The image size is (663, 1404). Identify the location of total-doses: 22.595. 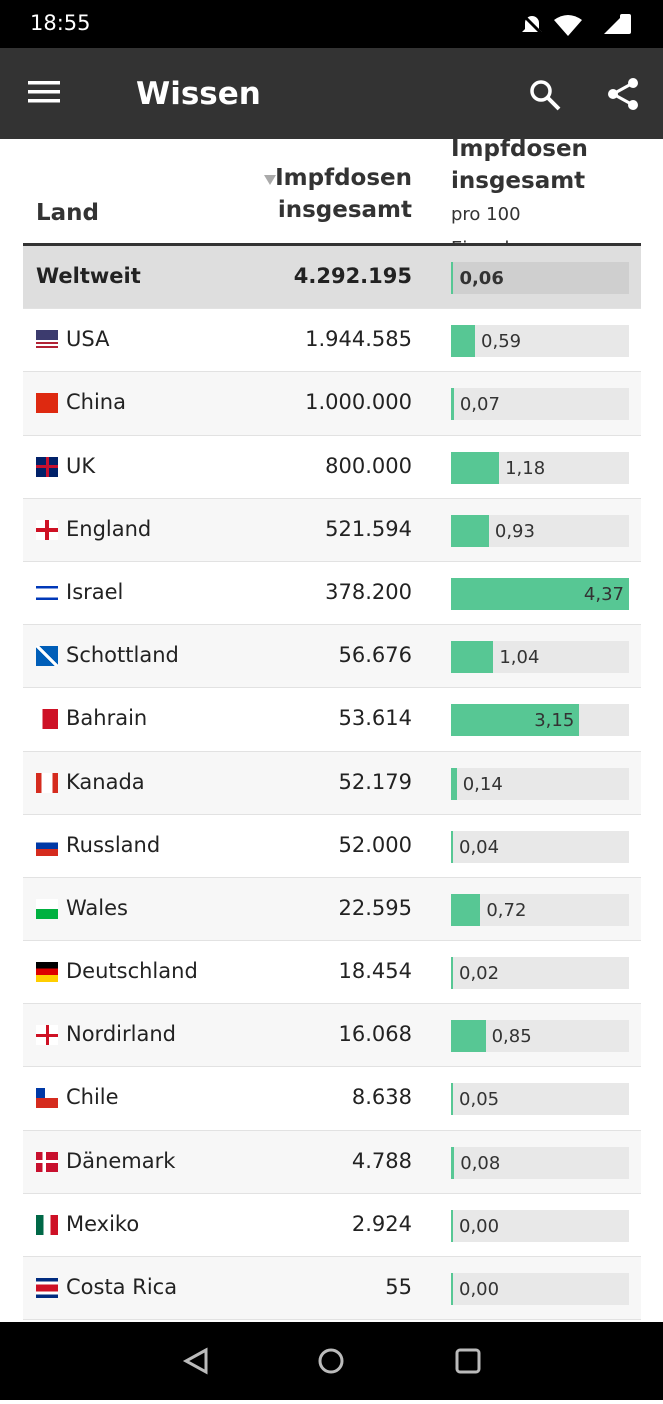
(375, 907).